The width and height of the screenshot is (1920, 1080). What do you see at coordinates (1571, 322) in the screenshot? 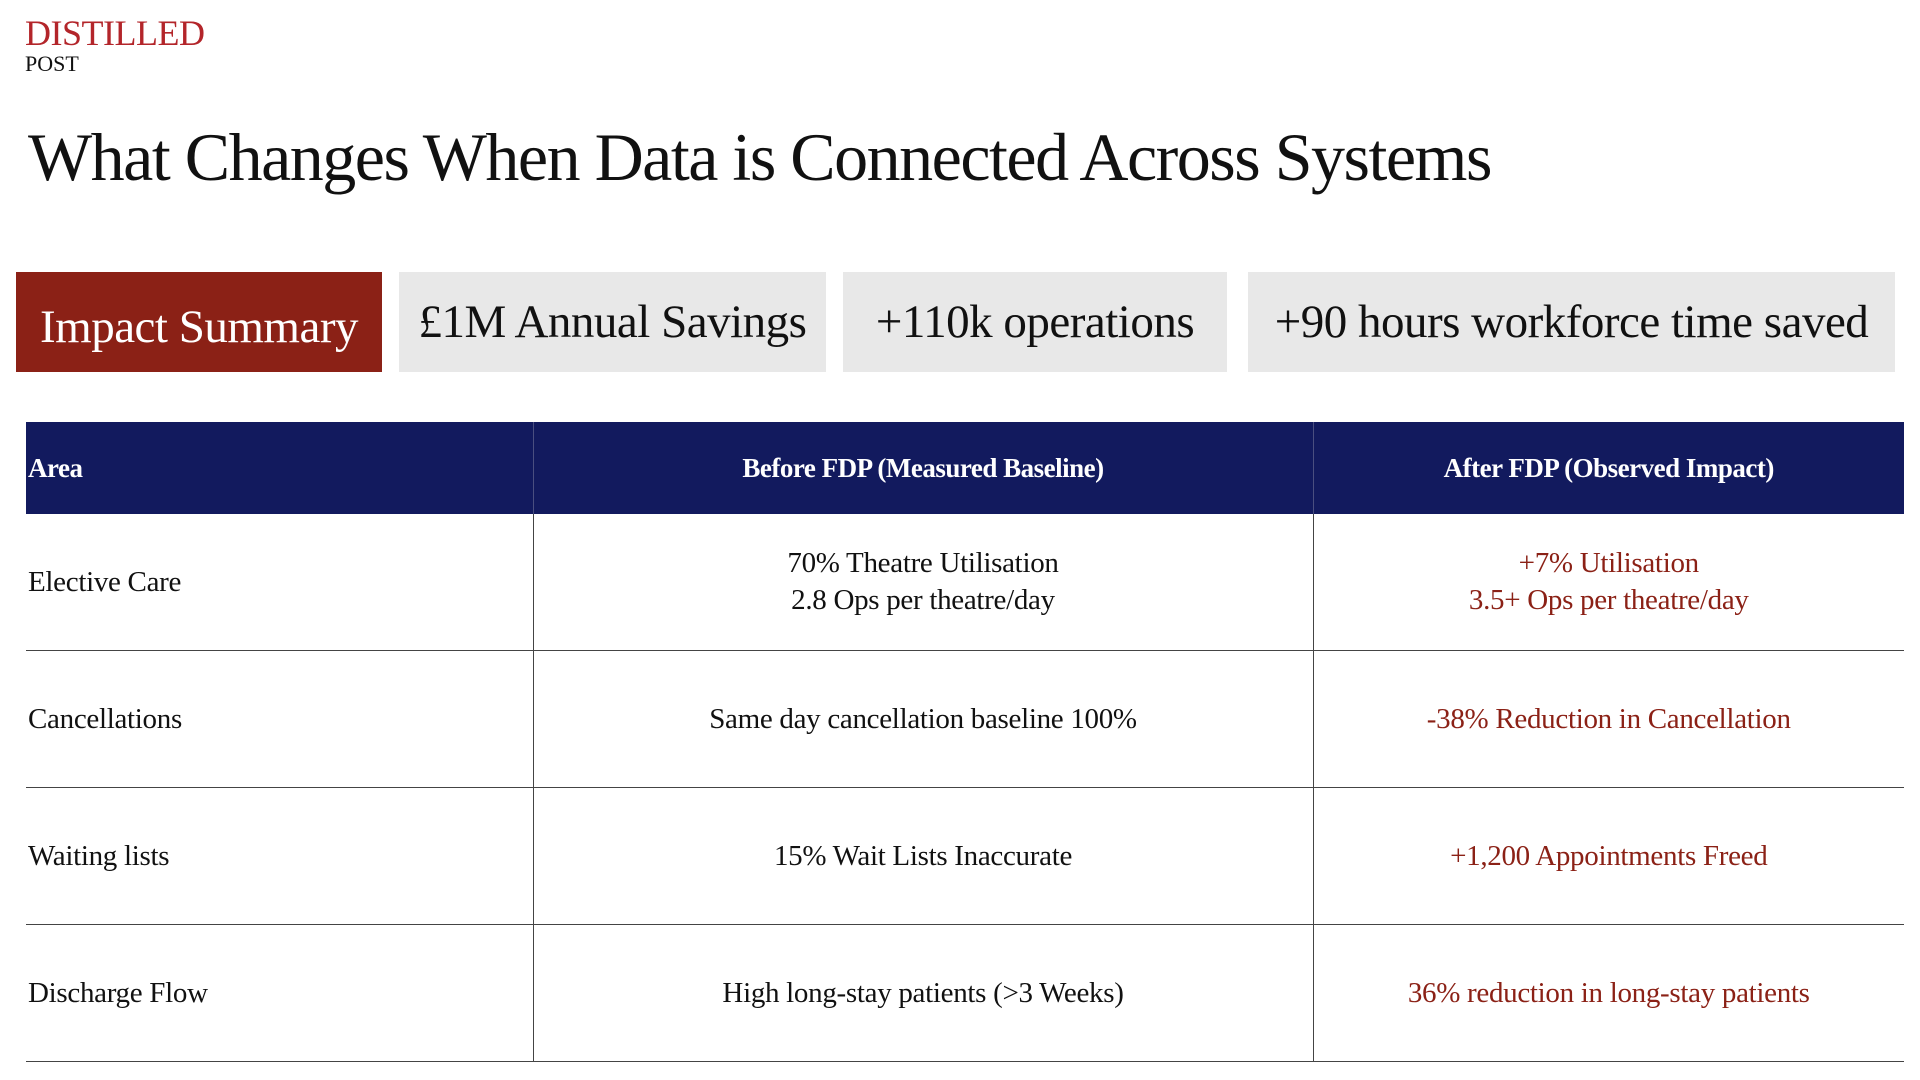
I see `summary-item: +90 hours workforce time saved` at bounding box center [1571, 322].